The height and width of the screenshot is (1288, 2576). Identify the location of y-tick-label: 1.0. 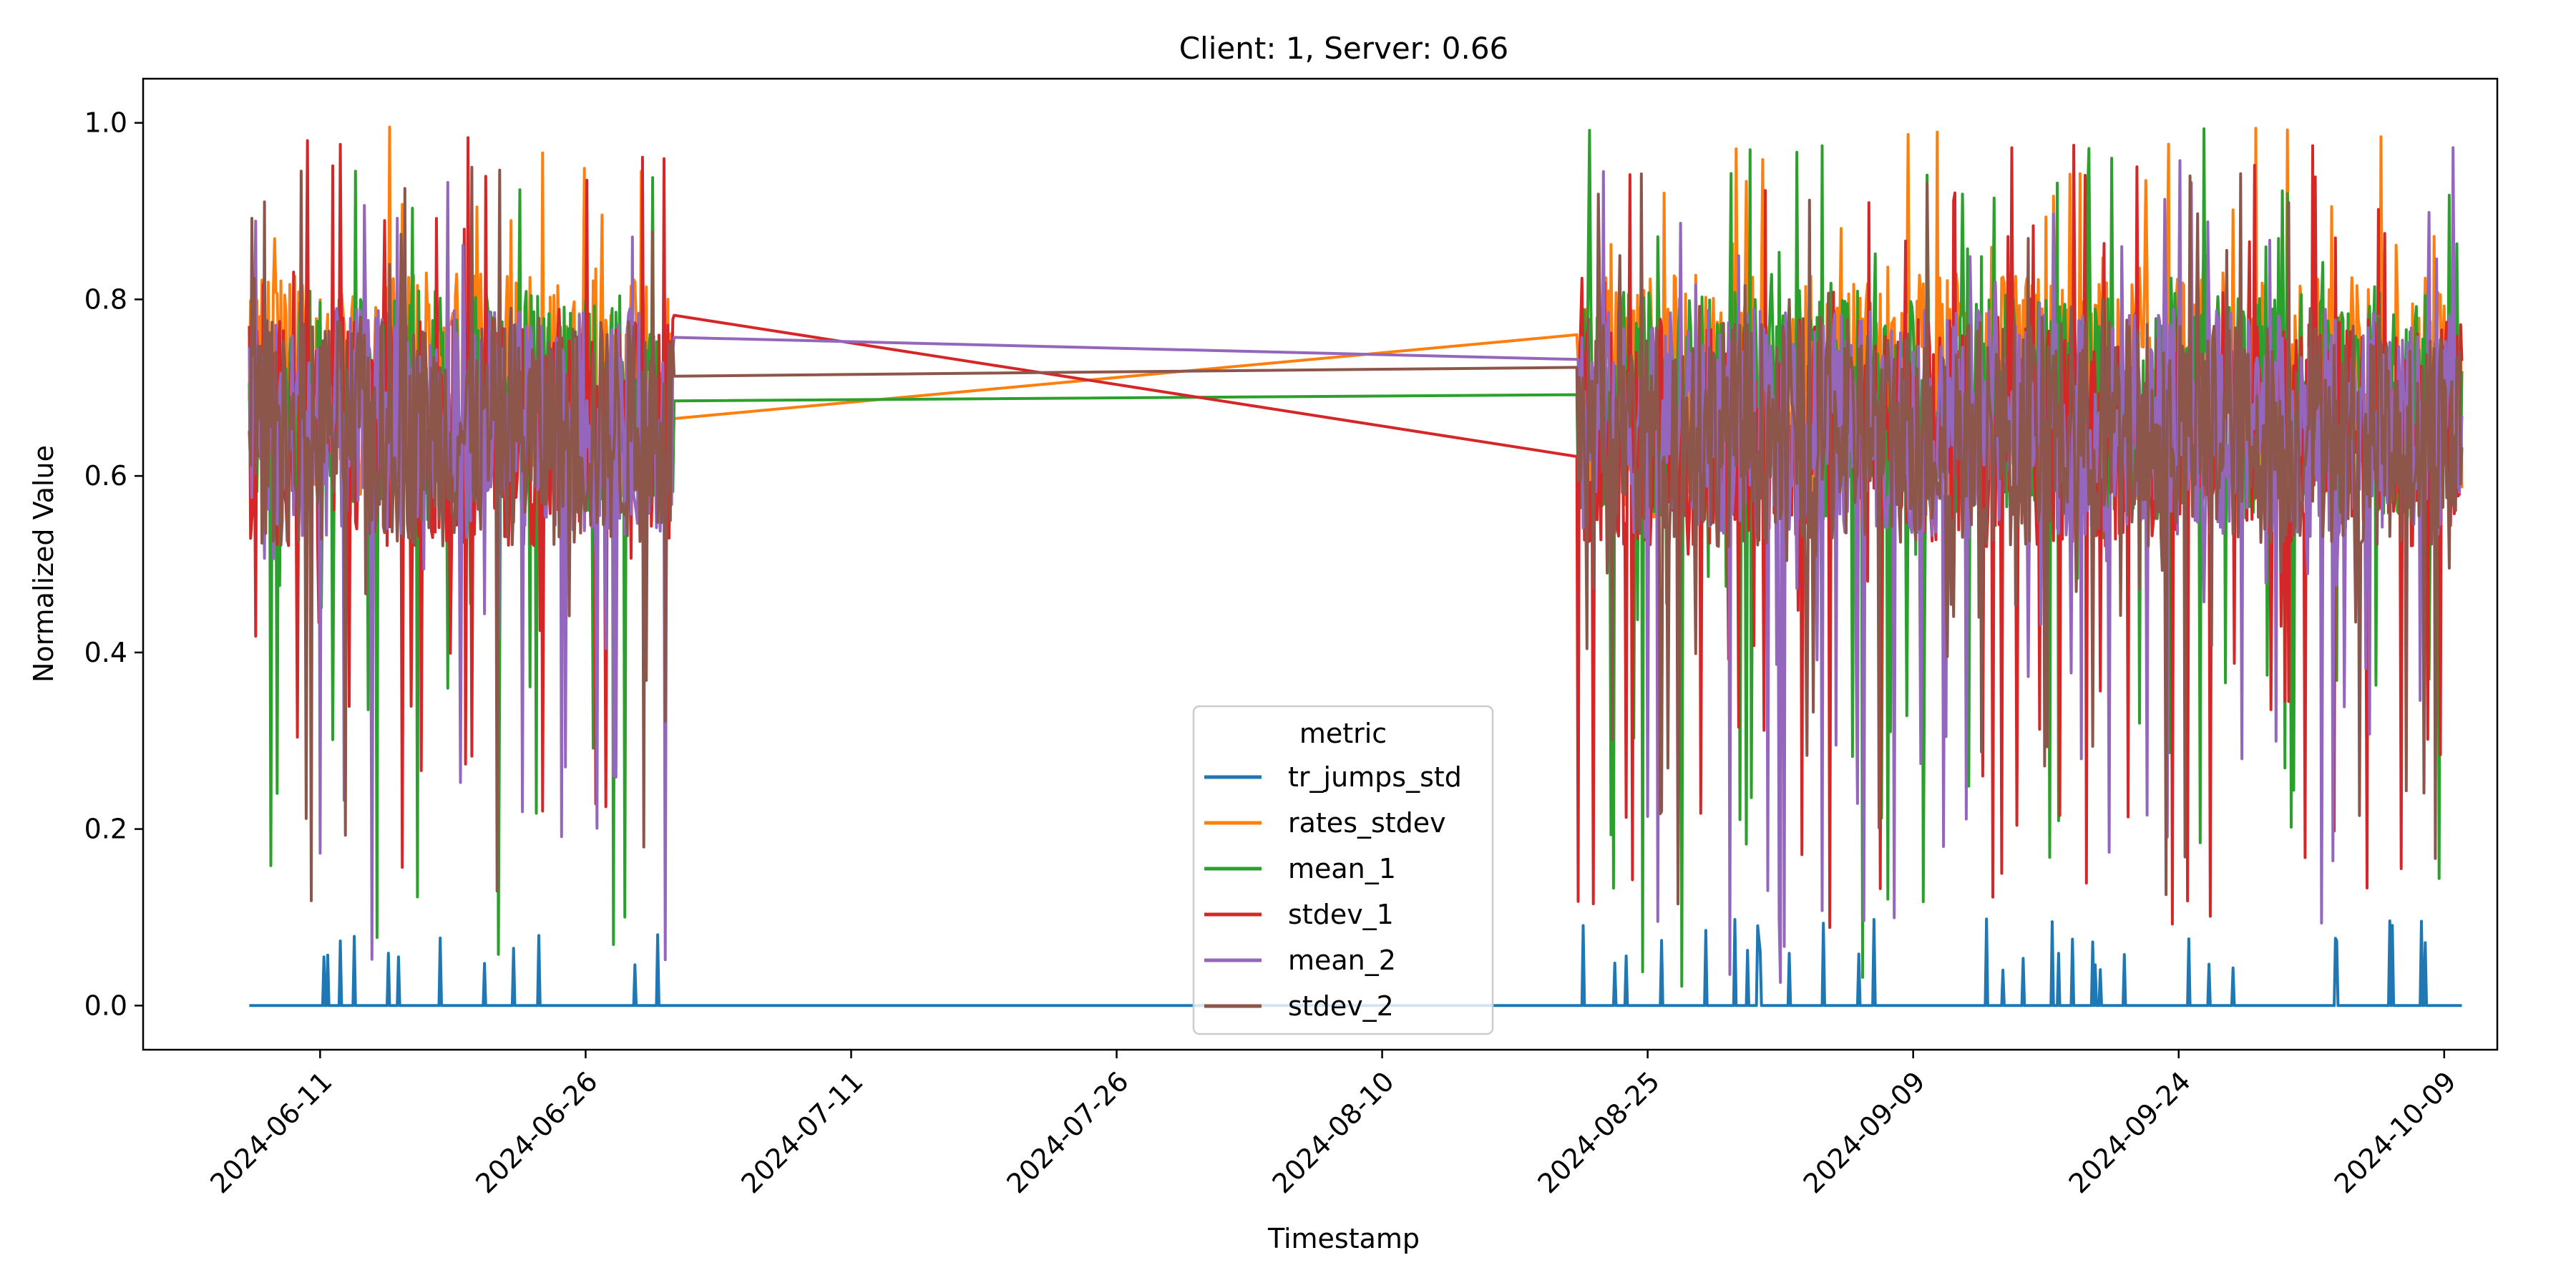
(105, 123).